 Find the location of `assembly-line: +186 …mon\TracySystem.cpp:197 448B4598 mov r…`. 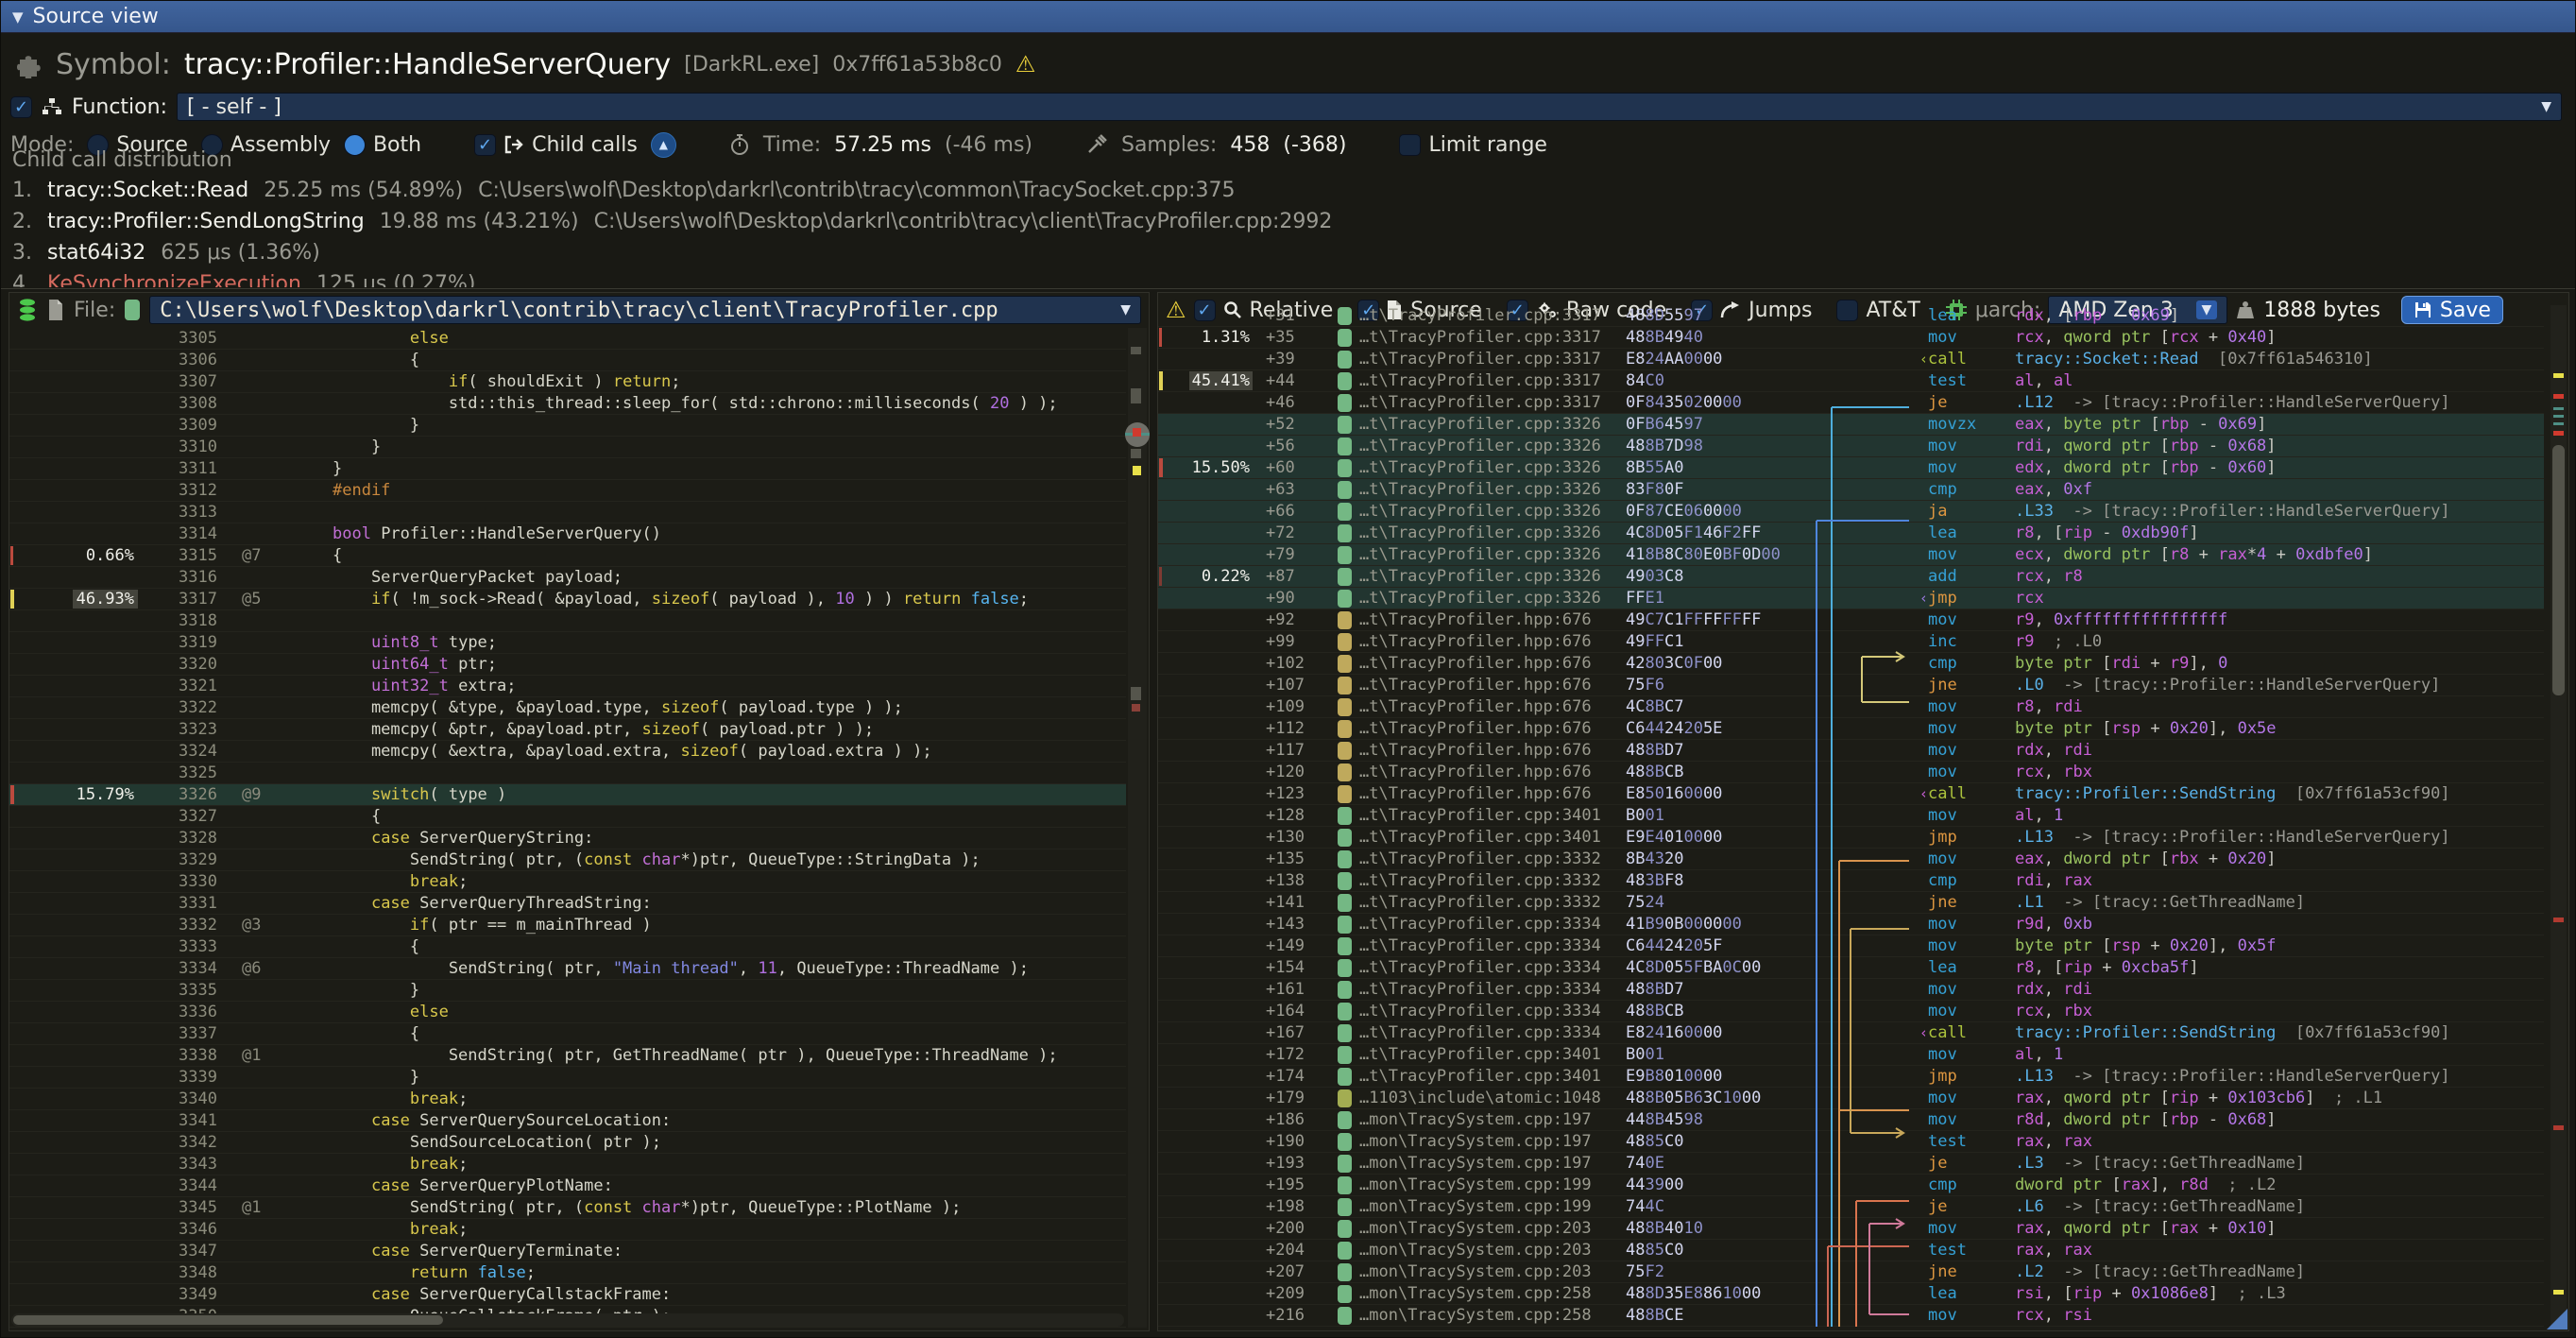

assembly-line: +186 …mon\TracySystem.cpp:197 448B4598 mov r… is located at coordinates (1851, 1120).